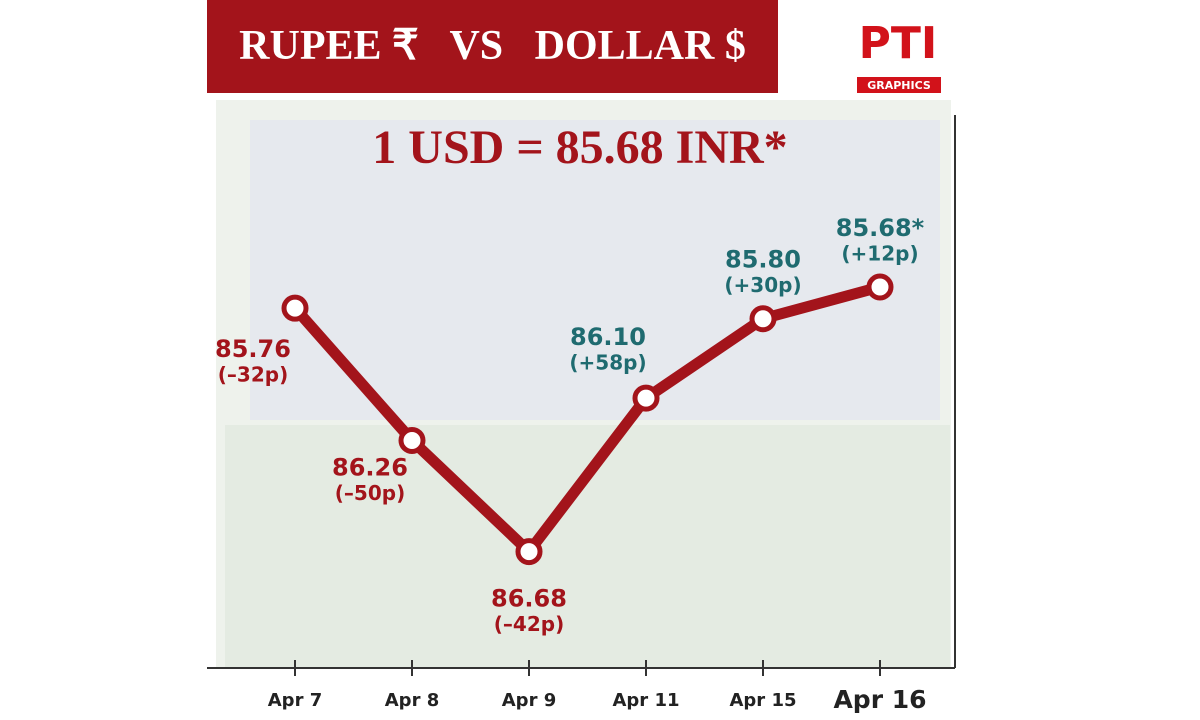  I want to click on logo-band, so click(899, 85).